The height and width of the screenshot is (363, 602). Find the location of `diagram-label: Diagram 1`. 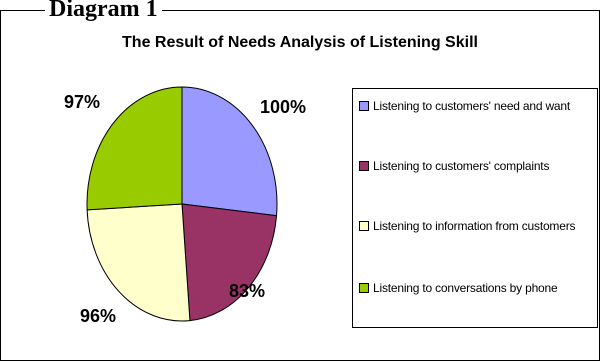

diagram-label: Diagram 1 is located at coordinates (103, 10).